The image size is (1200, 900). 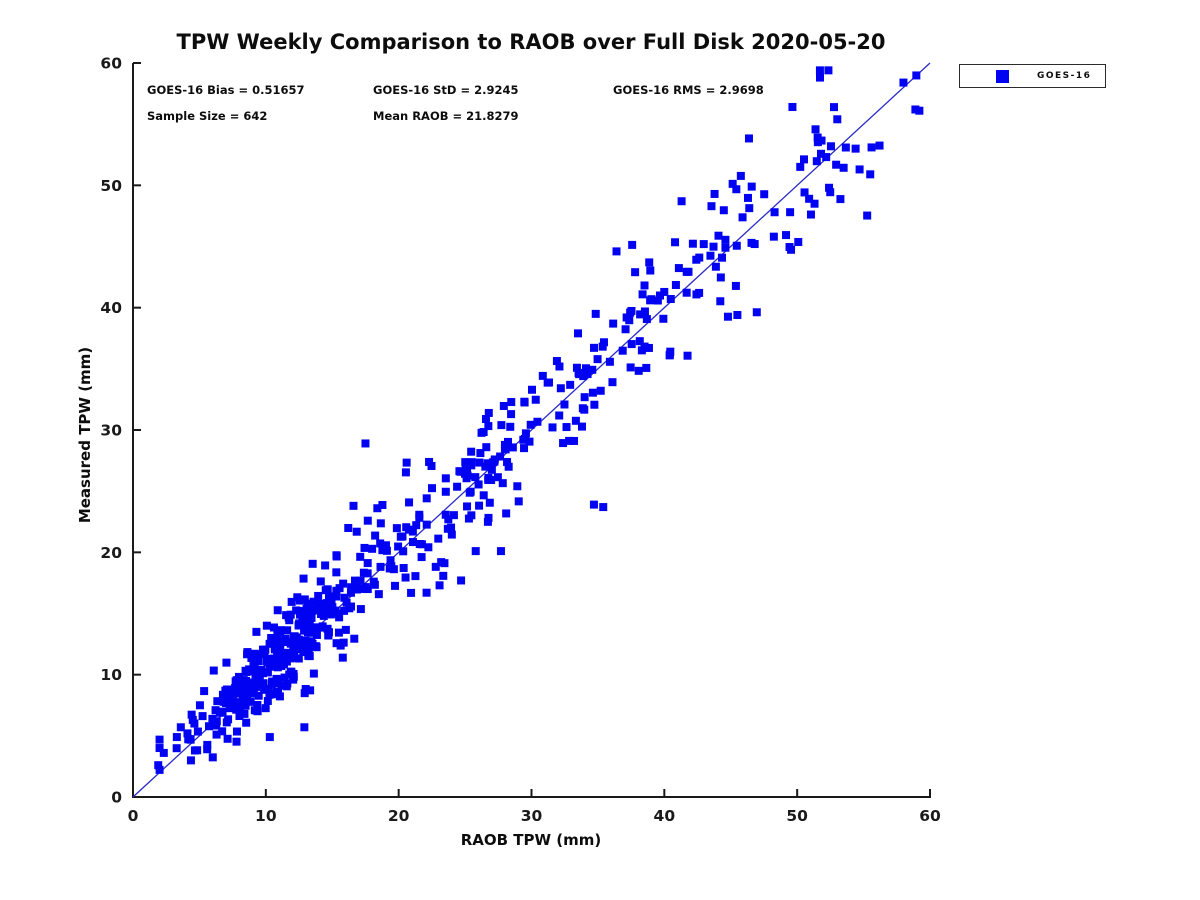 What do you see at coordinates (1064, 76) in the screenshot?
I see `legend-goes16-label: GOES-16` at bounding box center [1064, 76].